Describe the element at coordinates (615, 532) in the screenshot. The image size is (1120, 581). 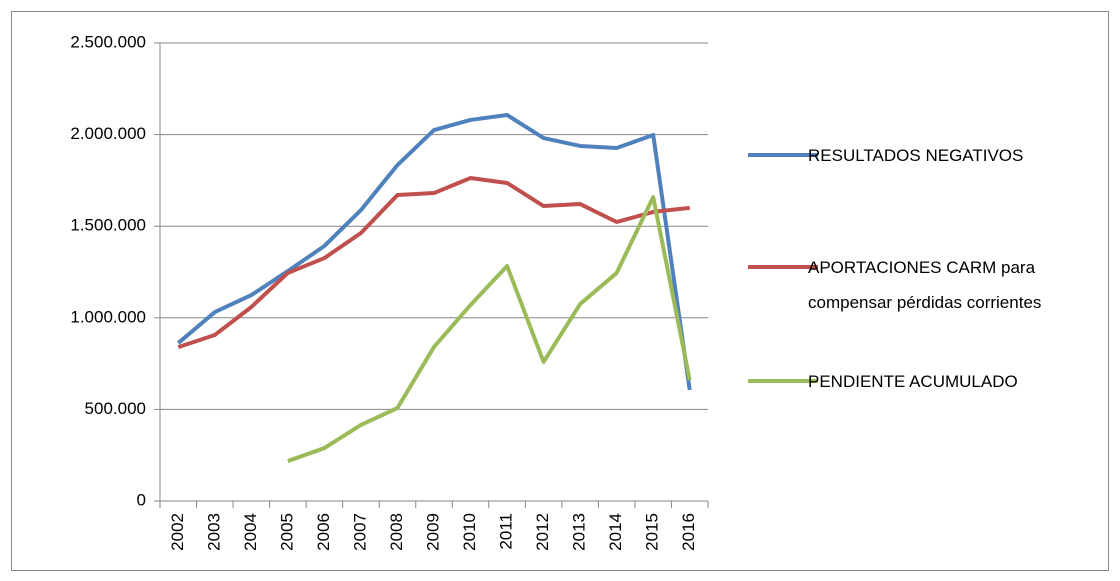
I see `x-tick-label: 2014` at that location.